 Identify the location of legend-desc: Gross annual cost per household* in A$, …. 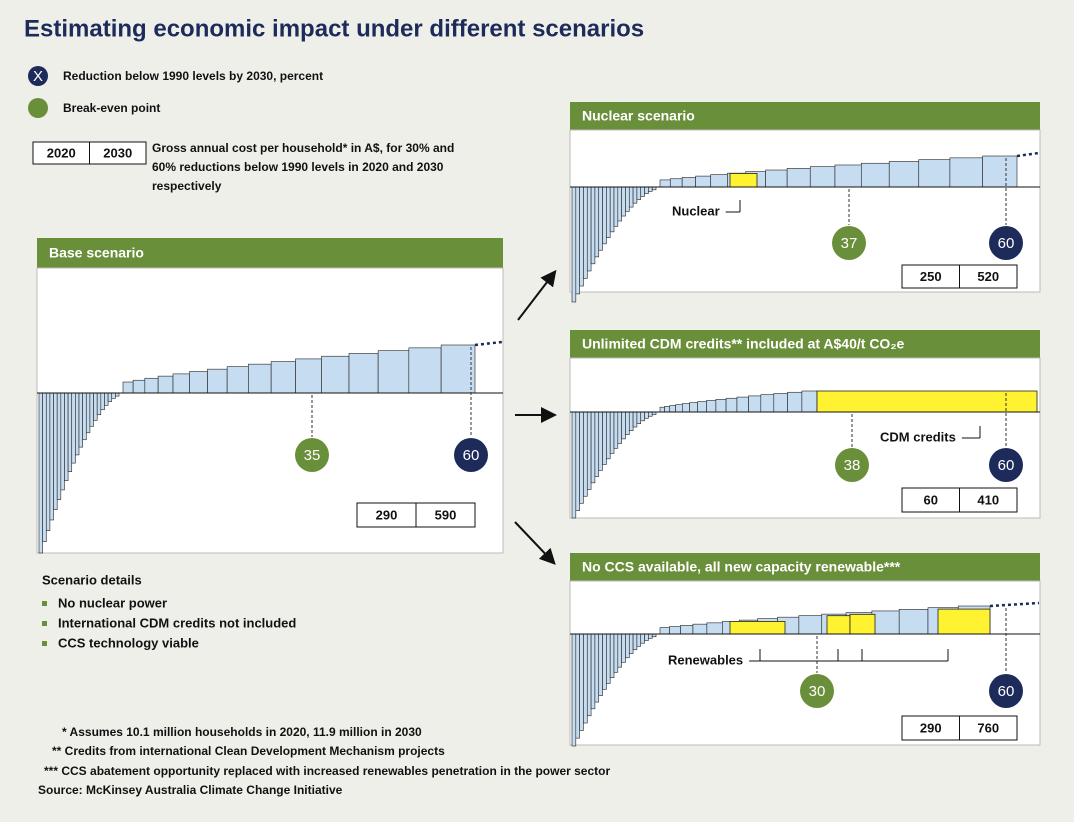
(303, 148).